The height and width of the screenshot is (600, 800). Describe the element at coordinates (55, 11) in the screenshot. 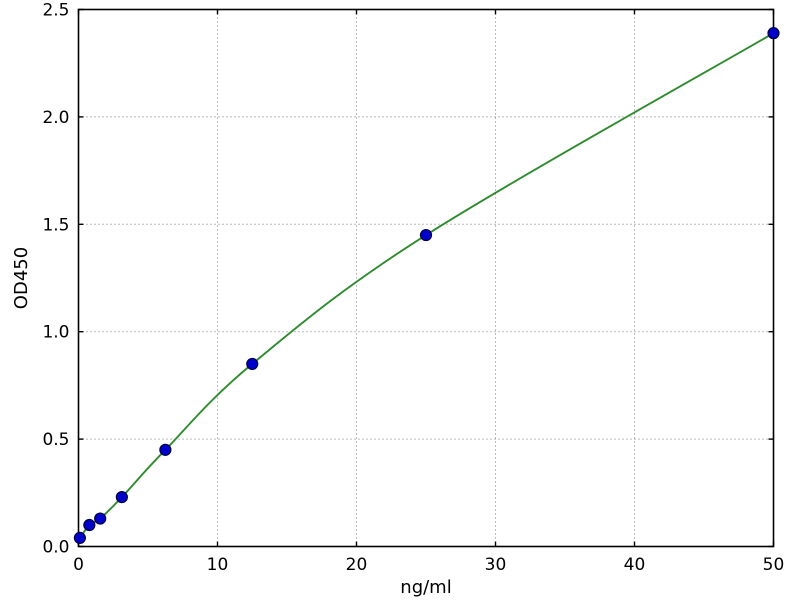

I see `y-tick-label: 2.5` at that location.